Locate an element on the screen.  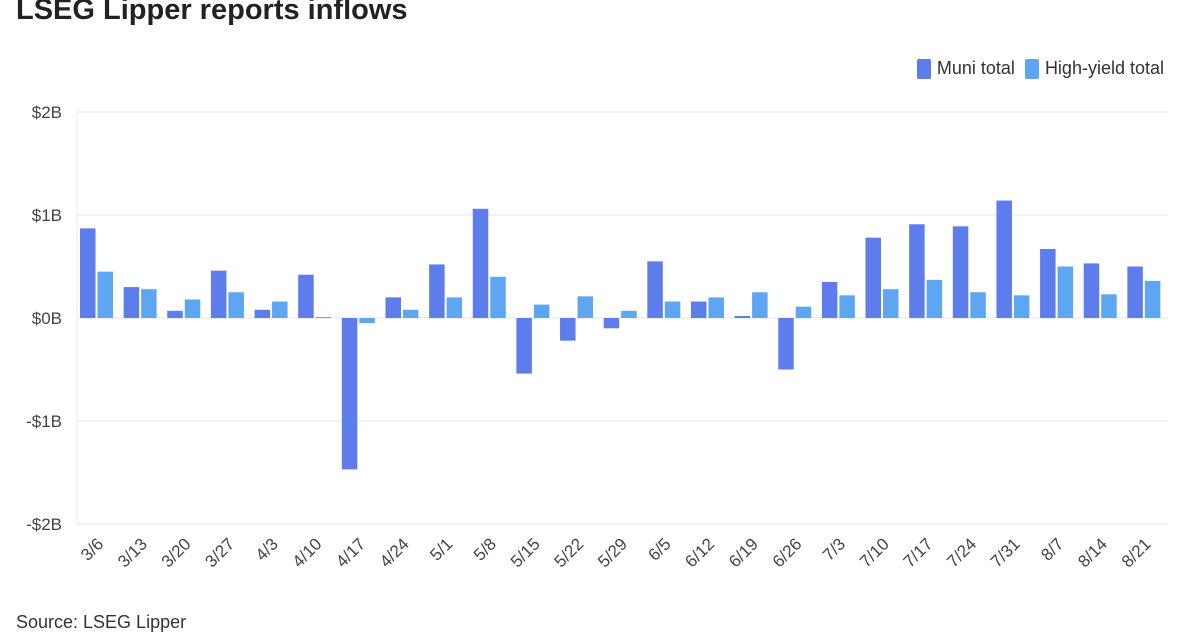
x-tick-label: 7/24 is located at coordinates (961, 552).